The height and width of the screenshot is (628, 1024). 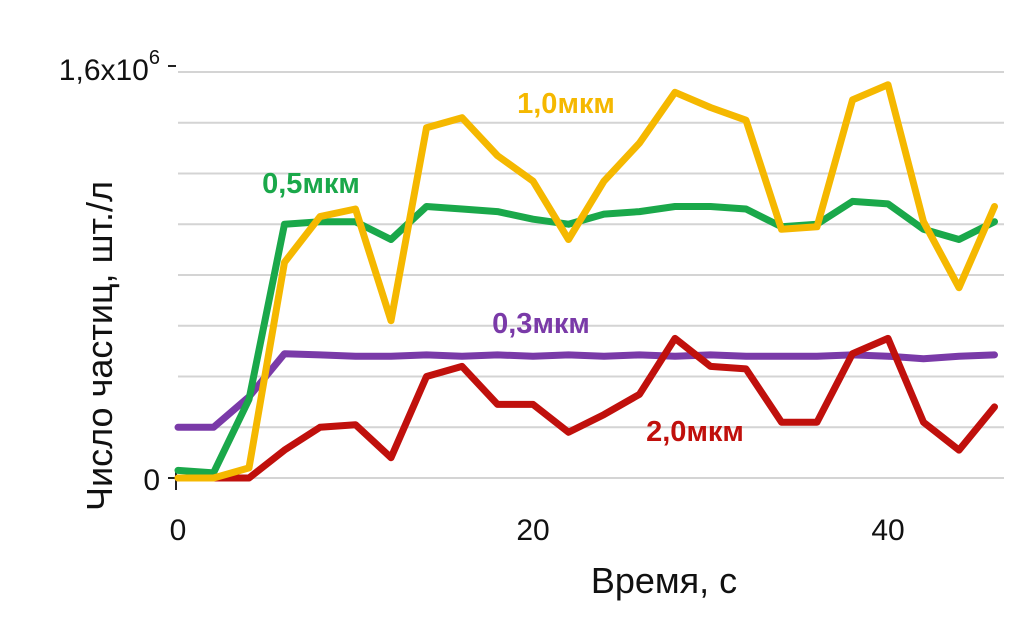 What do you see at coordinates (151, 480) in the screenshot?
I see `y-tick-label-zero: 0` at bounding box center [151, 480].